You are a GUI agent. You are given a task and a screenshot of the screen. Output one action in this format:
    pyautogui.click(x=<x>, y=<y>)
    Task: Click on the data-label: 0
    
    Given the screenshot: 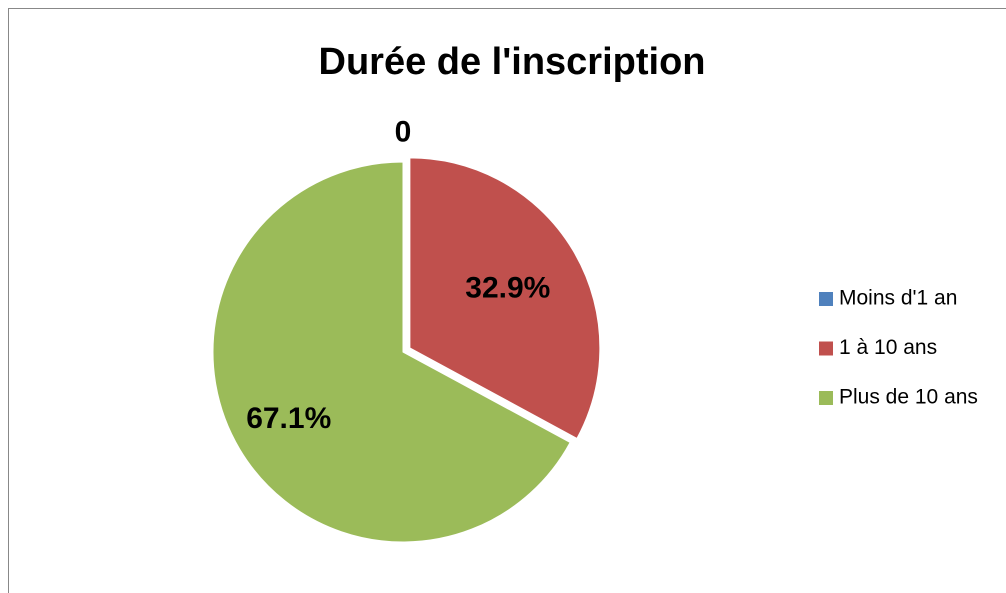 What is the action you would take?
    pyautogui.click(x=403, y=131)
    